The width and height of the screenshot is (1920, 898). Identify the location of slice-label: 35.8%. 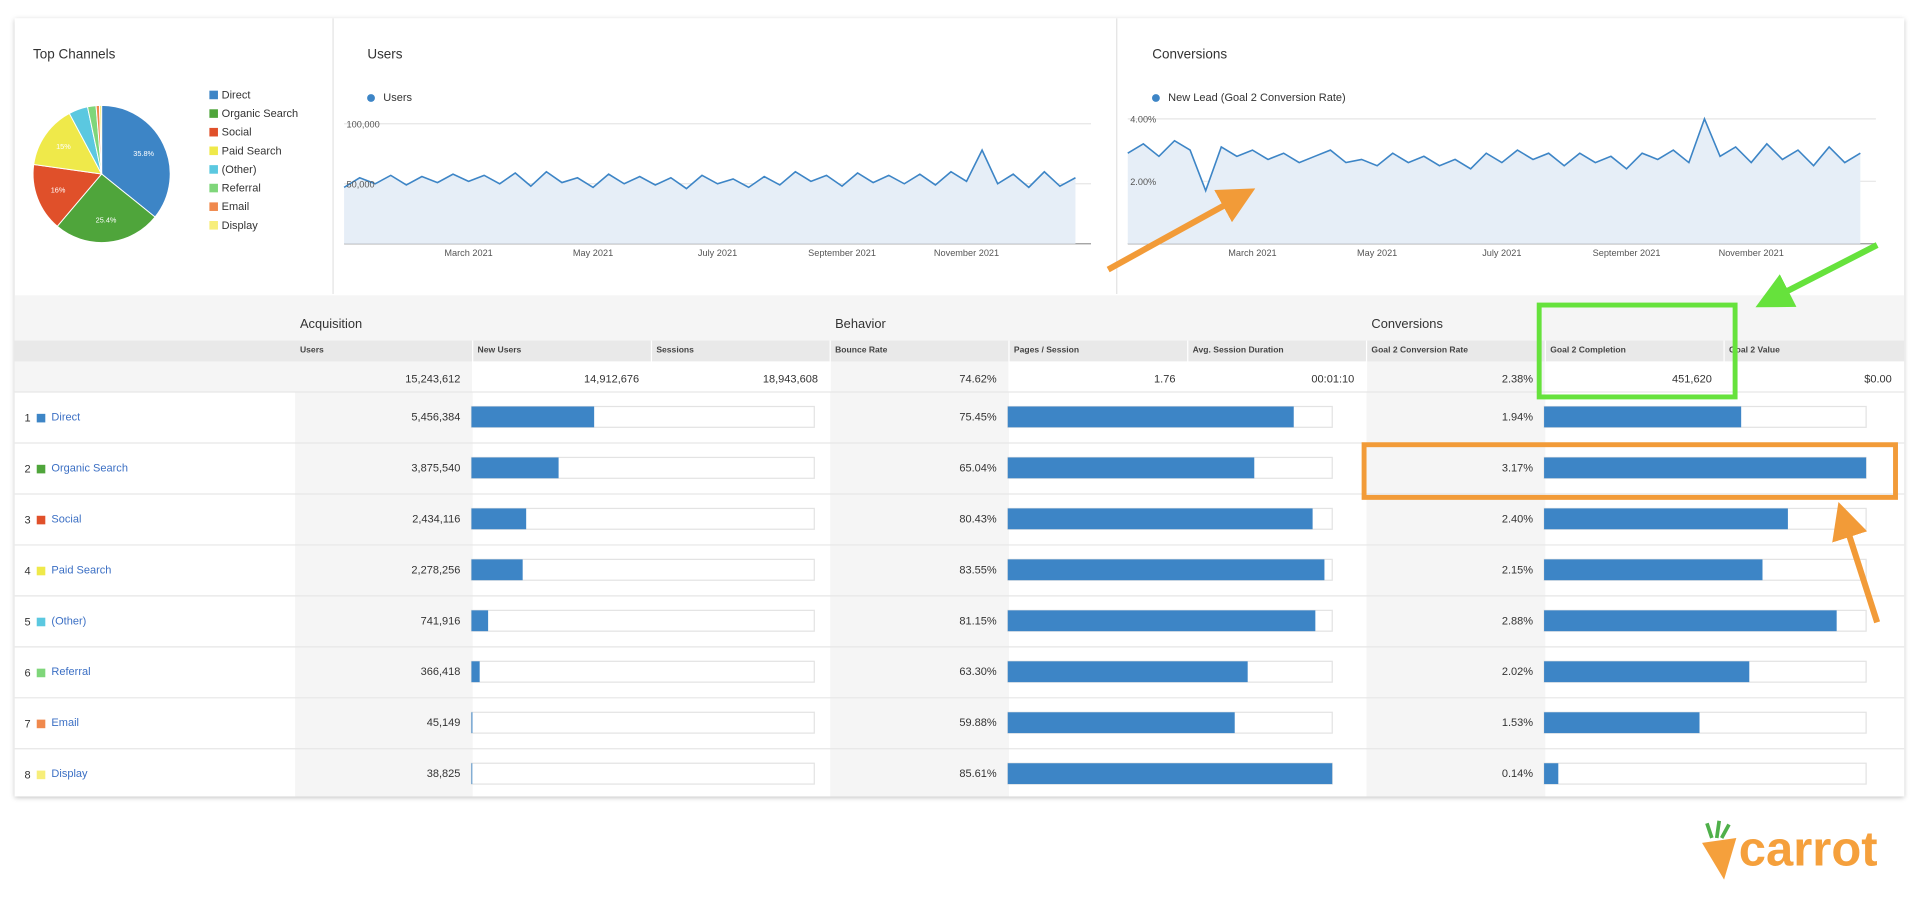
(143, 153).